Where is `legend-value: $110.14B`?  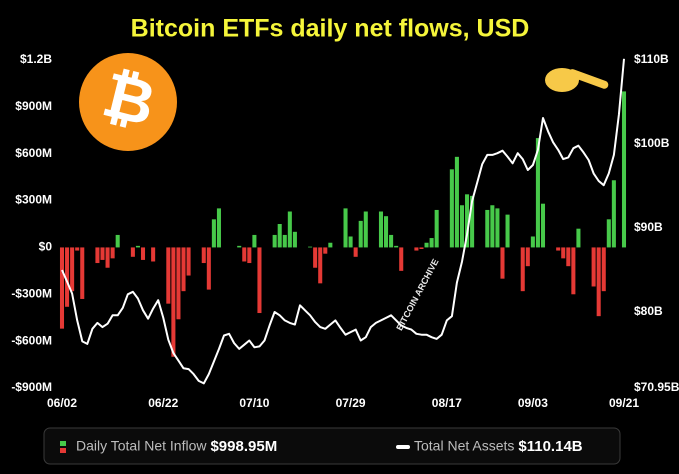 legend-value: $110.14B is located at coordinates (550, 446).